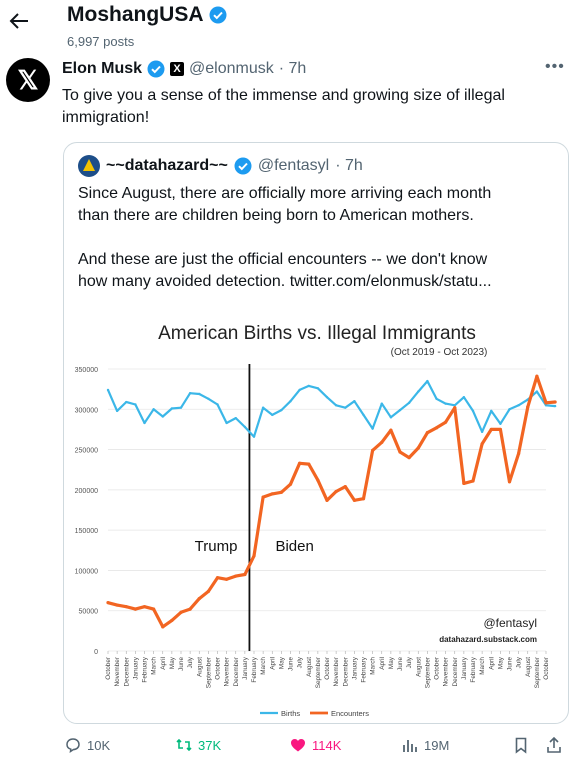 This screenshot has height=768, width=582. Describe the element at coordinates (350, 713) in the screenshot. I see `legend-label-encounters: Encounters` at that location.